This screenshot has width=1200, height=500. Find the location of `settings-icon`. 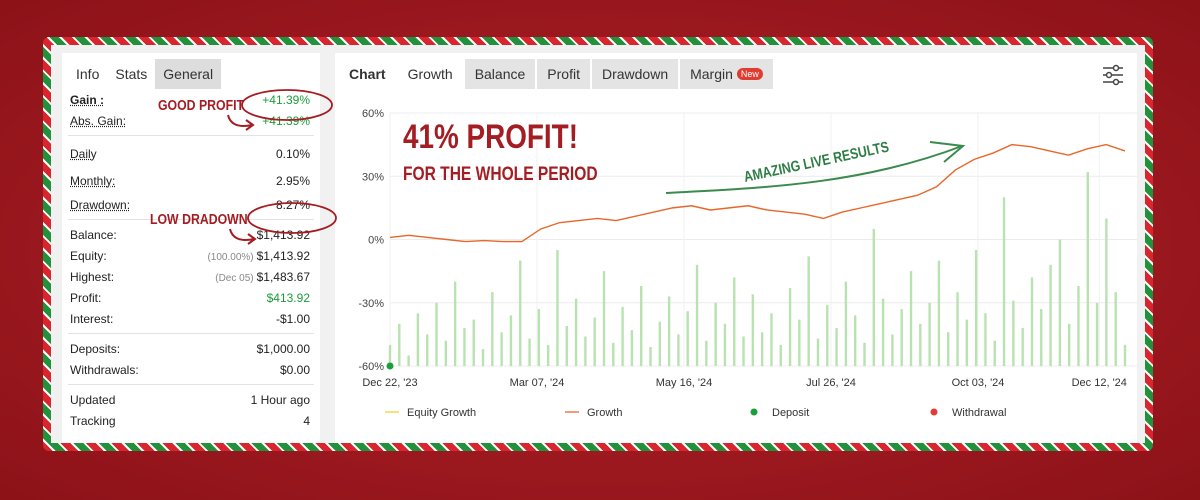

settings-icon is located at coordinates (1113, 75).